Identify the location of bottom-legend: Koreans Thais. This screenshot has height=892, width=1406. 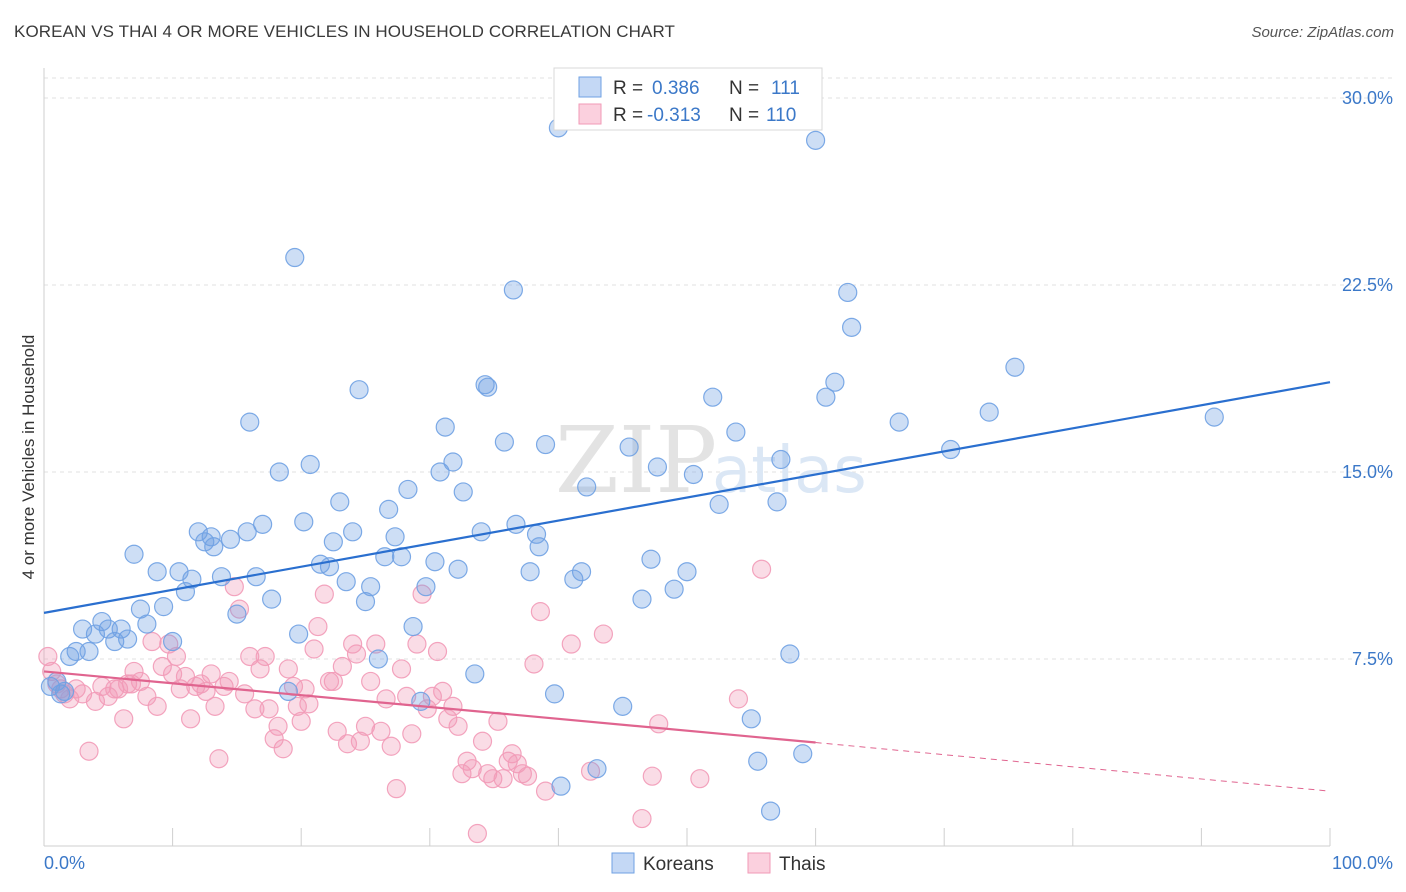
(718, 863).